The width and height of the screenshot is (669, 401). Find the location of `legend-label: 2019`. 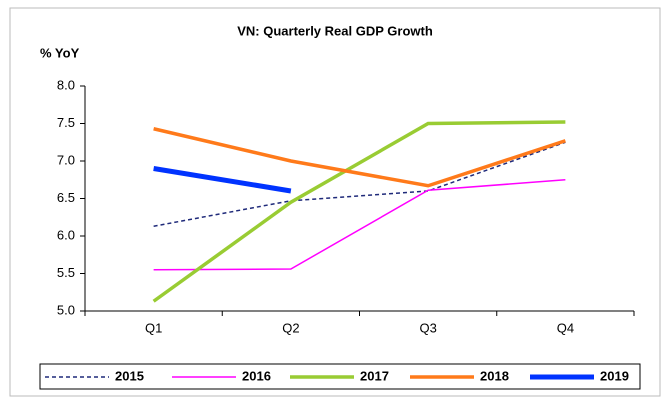

legend-label: 2019 is located at coordinates (614, 375).